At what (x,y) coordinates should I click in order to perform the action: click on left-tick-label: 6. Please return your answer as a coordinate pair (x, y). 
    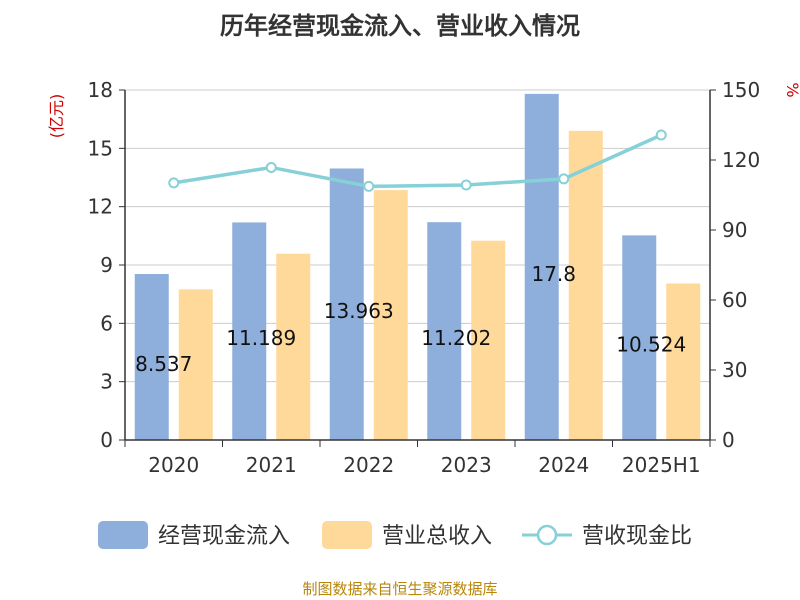
    Looking at the image, I should click on (106, 323).